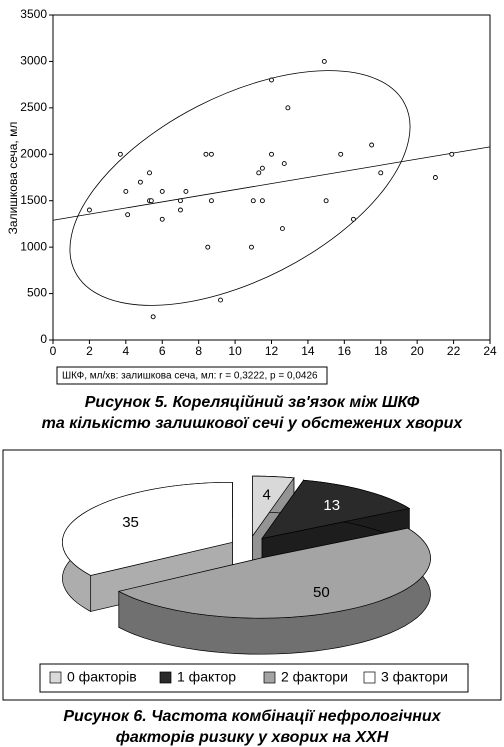  I want to click on y-tick-label: 0, so click(43, 339).